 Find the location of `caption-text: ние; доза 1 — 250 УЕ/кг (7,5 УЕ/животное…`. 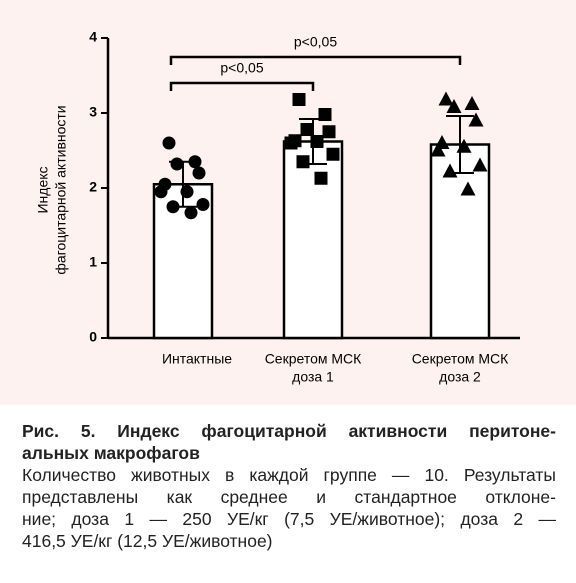

caption-text: ние; доза 1 — 250 УЕ/кг (7,5 УЕ/животное… is located at coordinates (289, 519).